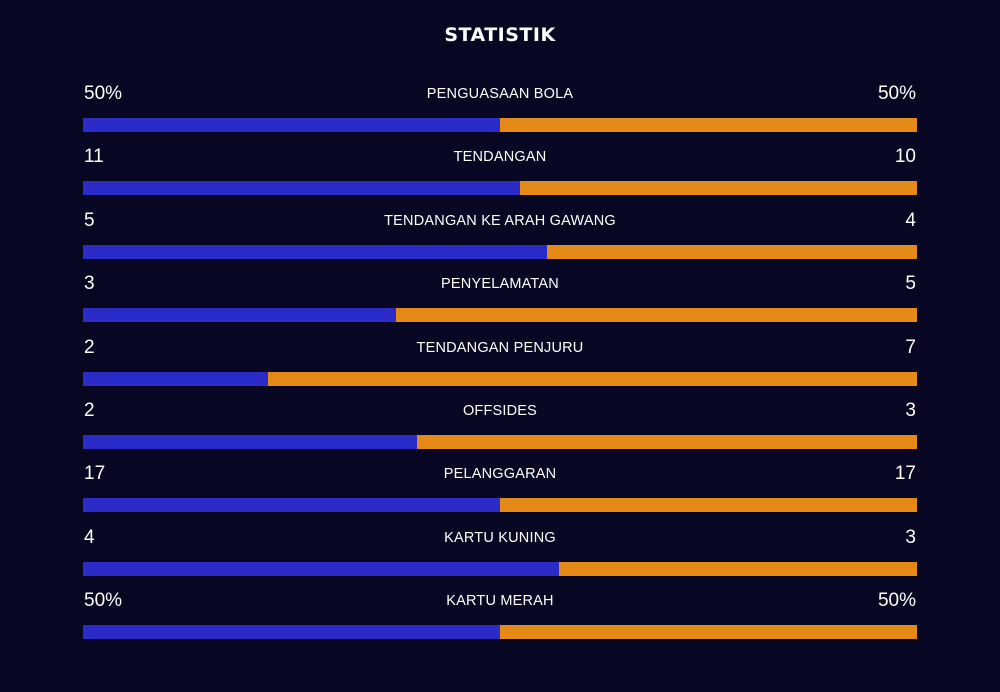 The image size is (1000, 692). Describe the element at coordinates (905, 157) in the screenshot. I see `away-value: 10` at that location.